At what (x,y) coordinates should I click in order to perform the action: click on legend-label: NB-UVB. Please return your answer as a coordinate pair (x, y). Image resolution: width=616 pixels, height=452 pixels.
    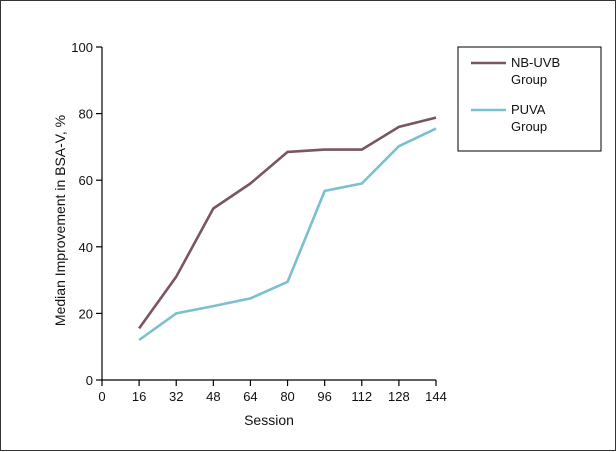
    Looking at the image, I should click on (535, 62).